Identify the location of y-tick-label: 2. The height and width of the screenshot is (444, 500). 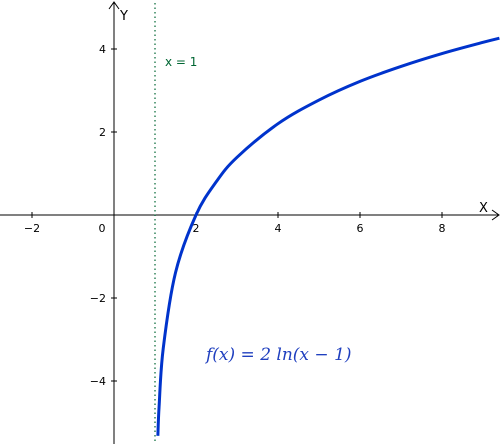
(102, 132).